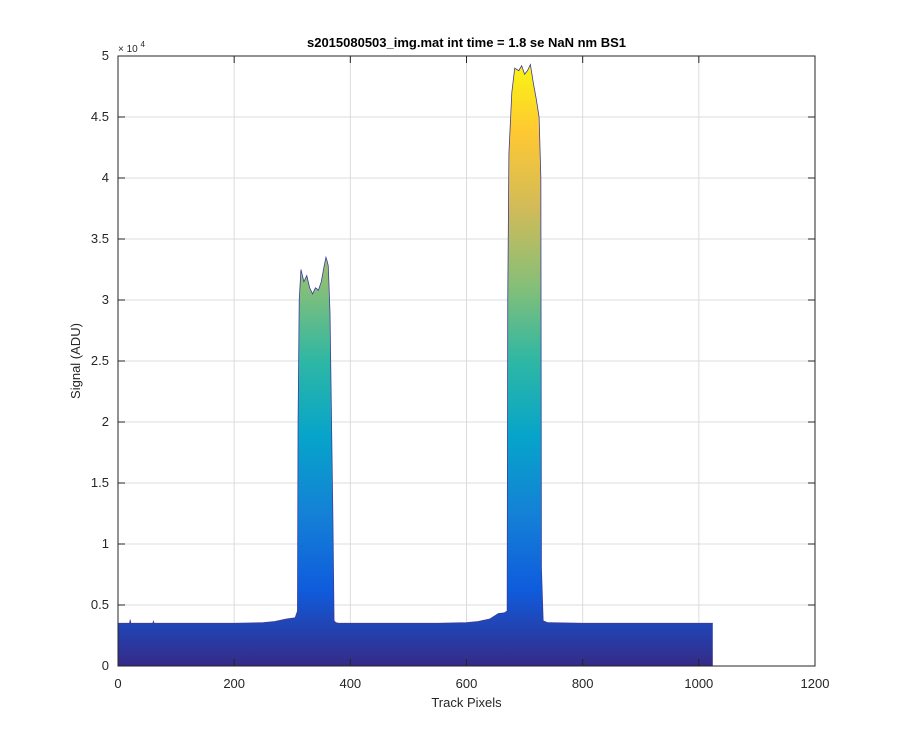 The height and width of the screenshot is (750, 900). Describe the element at coordinates (583, 683) in the screenshot. I see `x-tick-label: 800` at that location.